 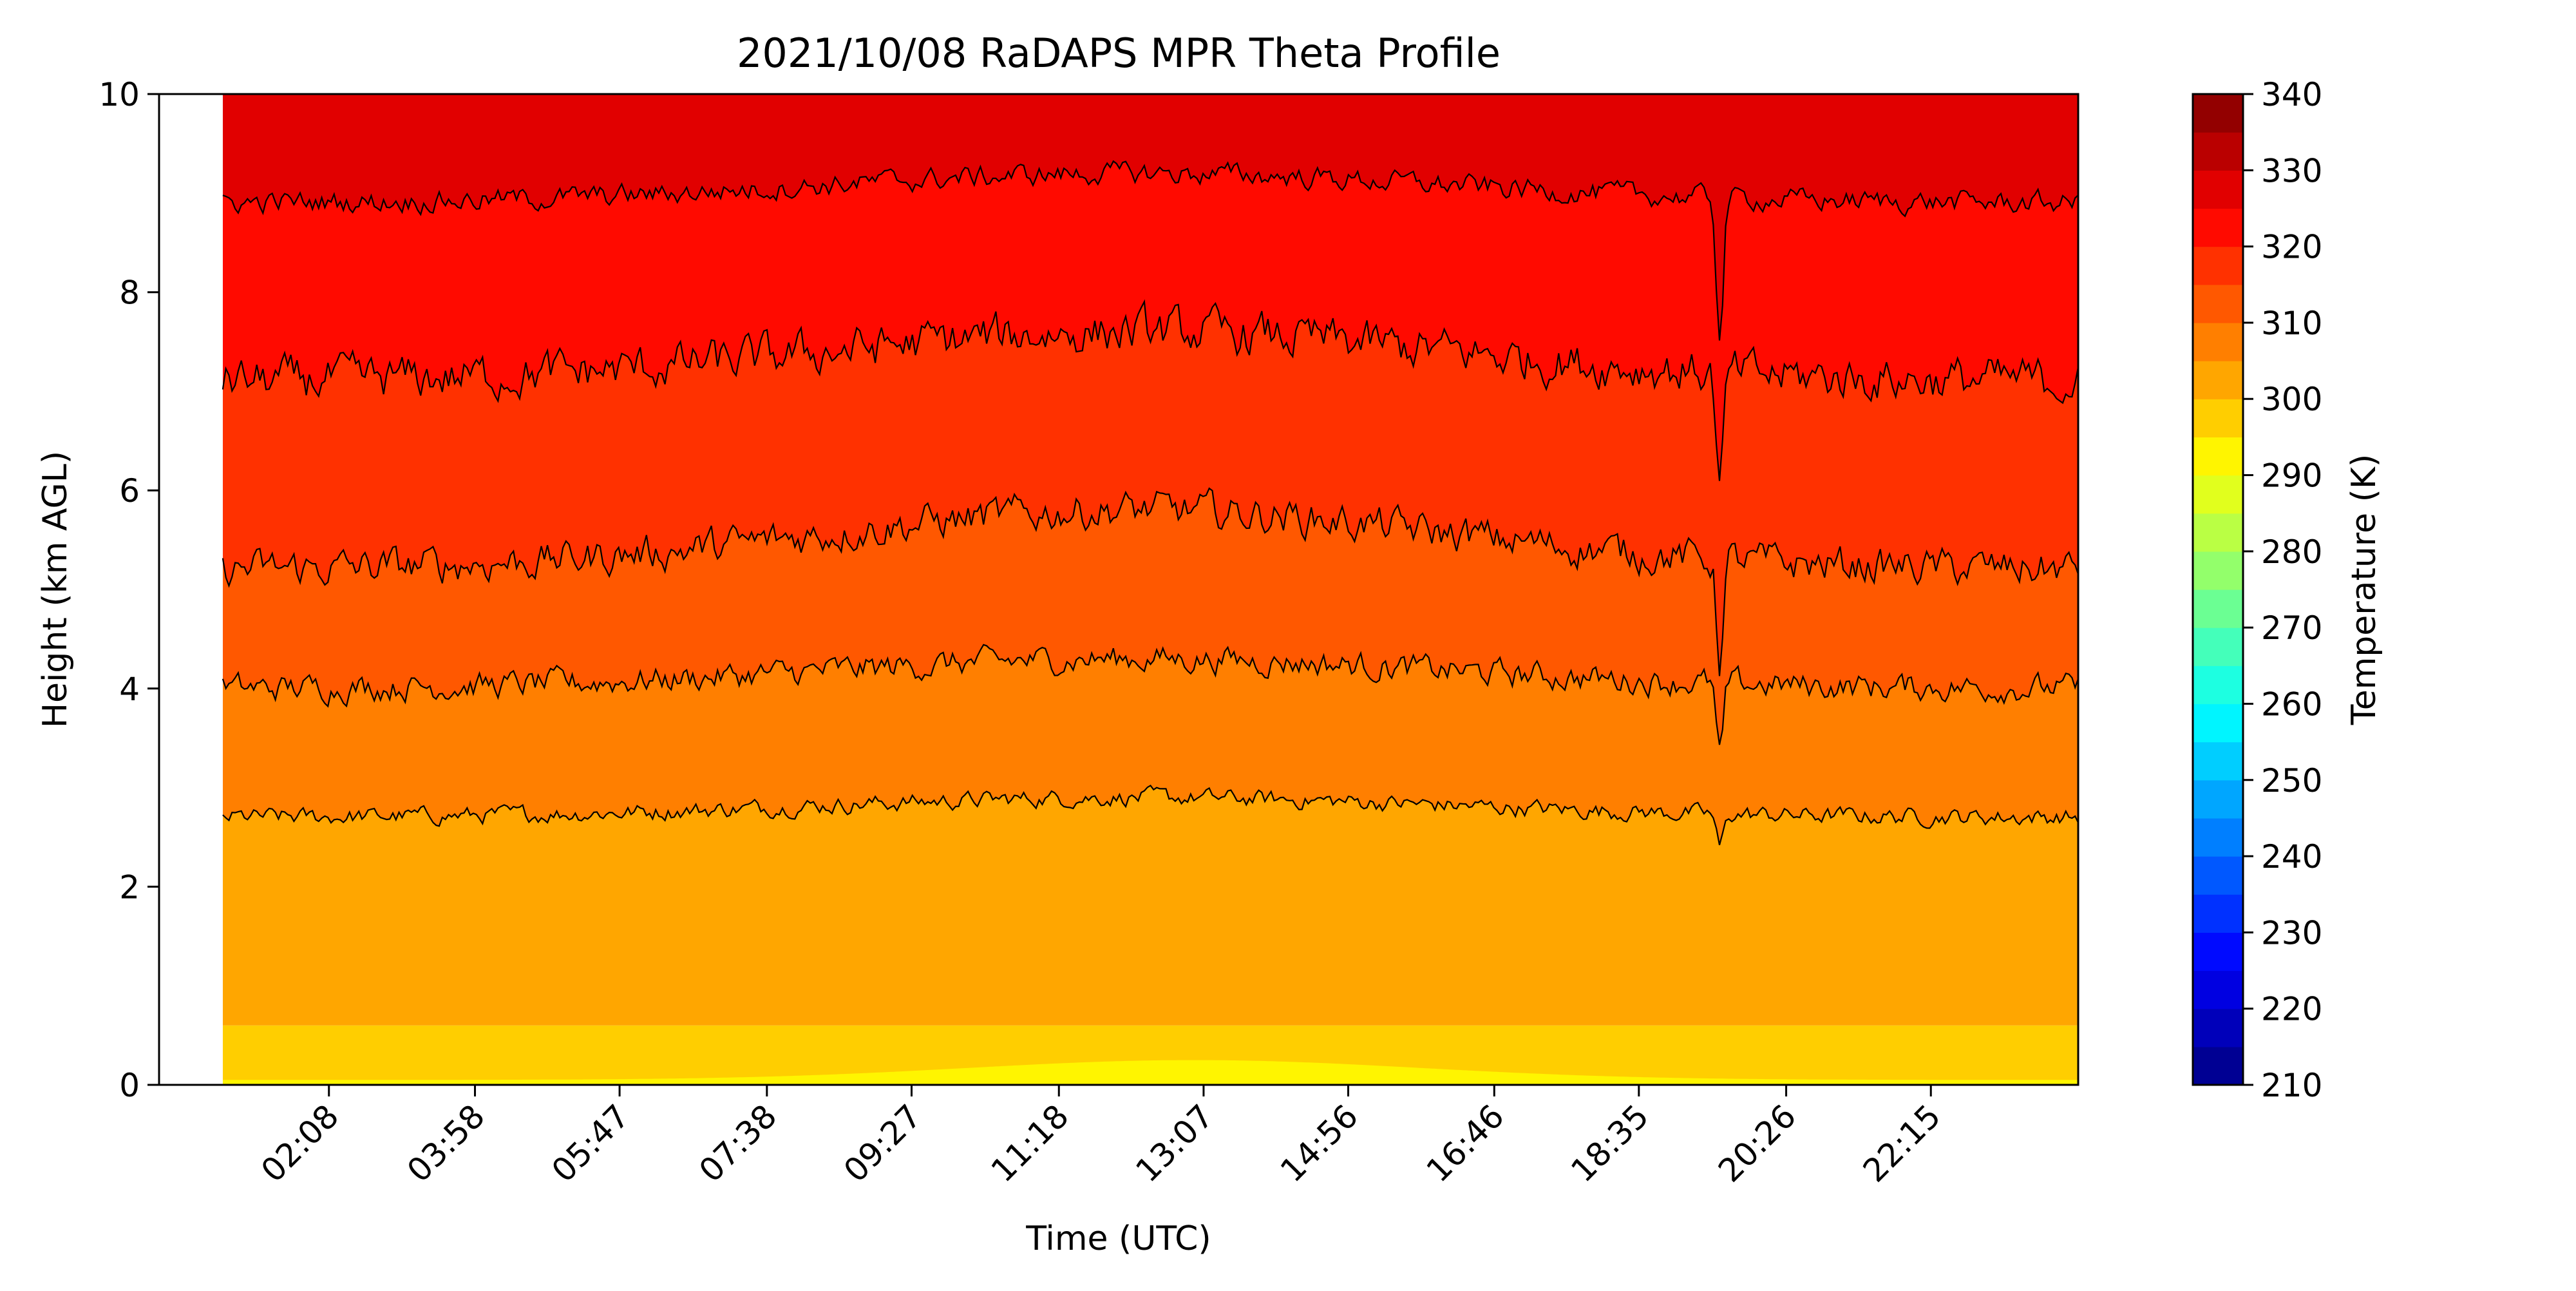 What do you see at coordinates (129, 689) in the screenshot?
I see `y-tick-label: 4` at bounding box center [129, 689].